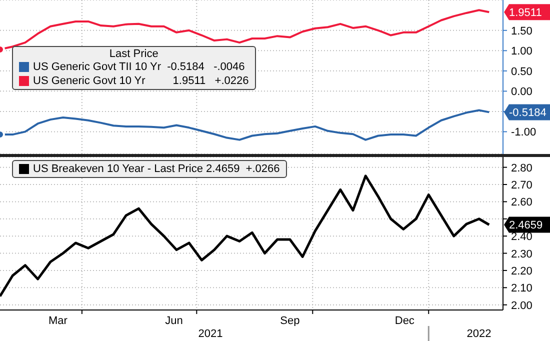 The width and height of the screenshot is (550, 341). I want to click on data-label: -0.5184, so click(527, 113).